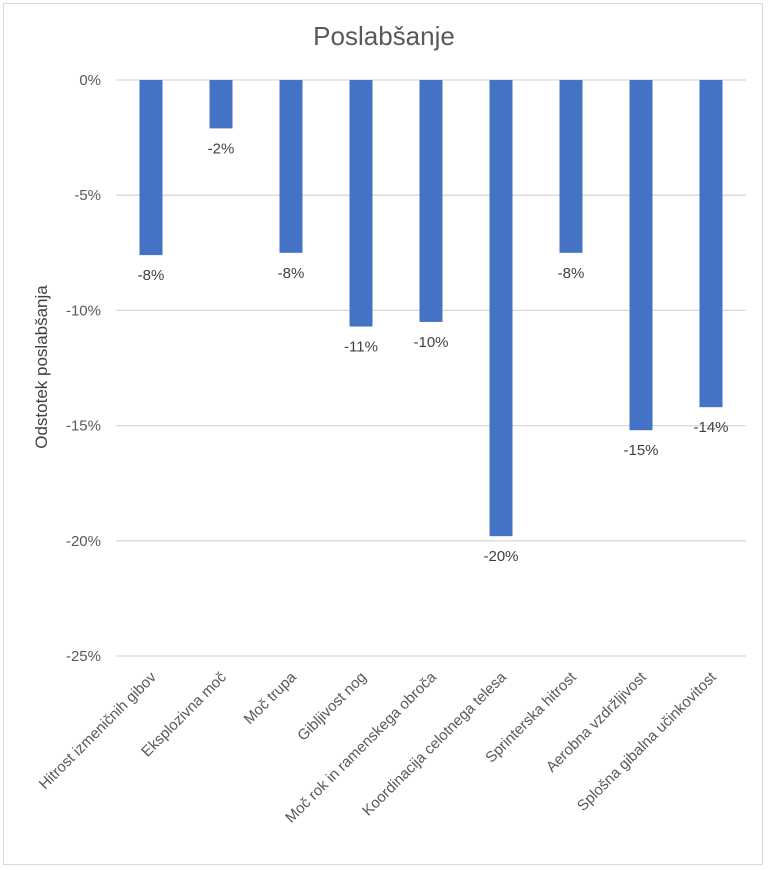 The width and height of the screenshot is (768, 870). What do you see at coordinates (83, 310) in the screenshot?
I see `y-tick-label: -10%` at bounding box center [83, 310].